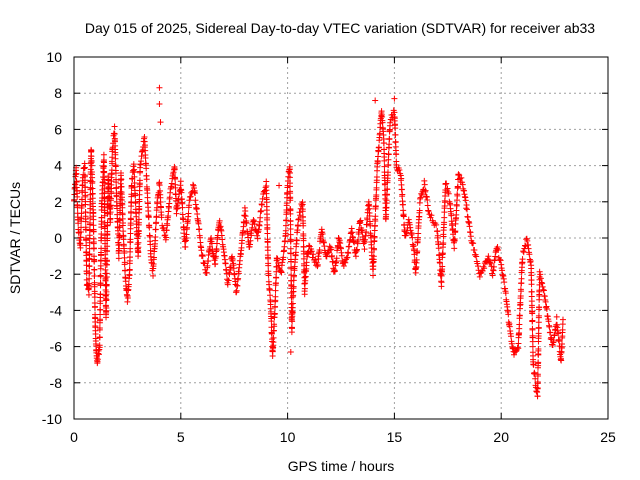 The width and height of the screenshot is (640, 480). What do you see at coordinates (58, 93) in the screenshot?
I see `y-tick-label: 8` at bounding box center [58, 93].